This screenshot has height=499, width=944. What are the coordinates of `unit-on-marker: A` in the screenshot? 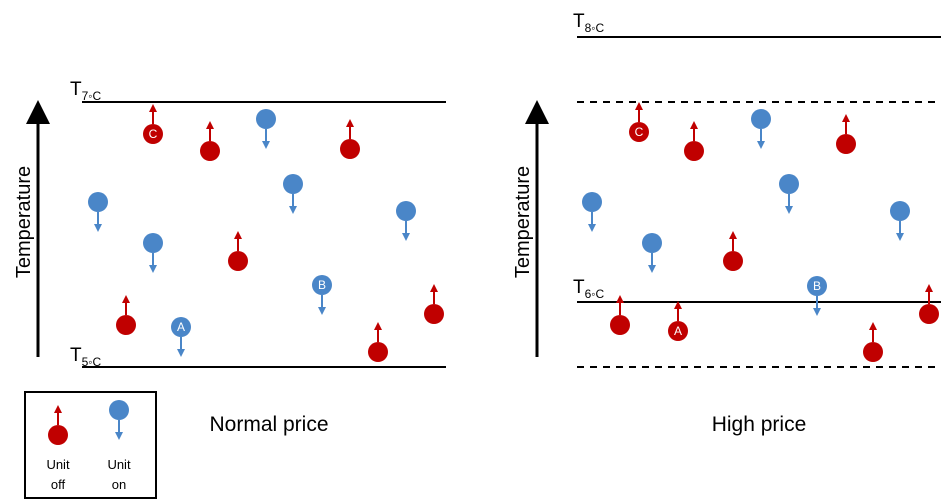 It's located at (181, 337).